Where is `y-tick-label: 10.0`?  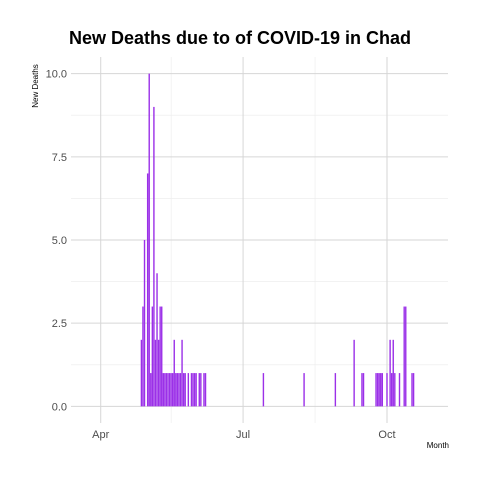 y-tick-label: 10.0 is located at coordinates (56, 75).